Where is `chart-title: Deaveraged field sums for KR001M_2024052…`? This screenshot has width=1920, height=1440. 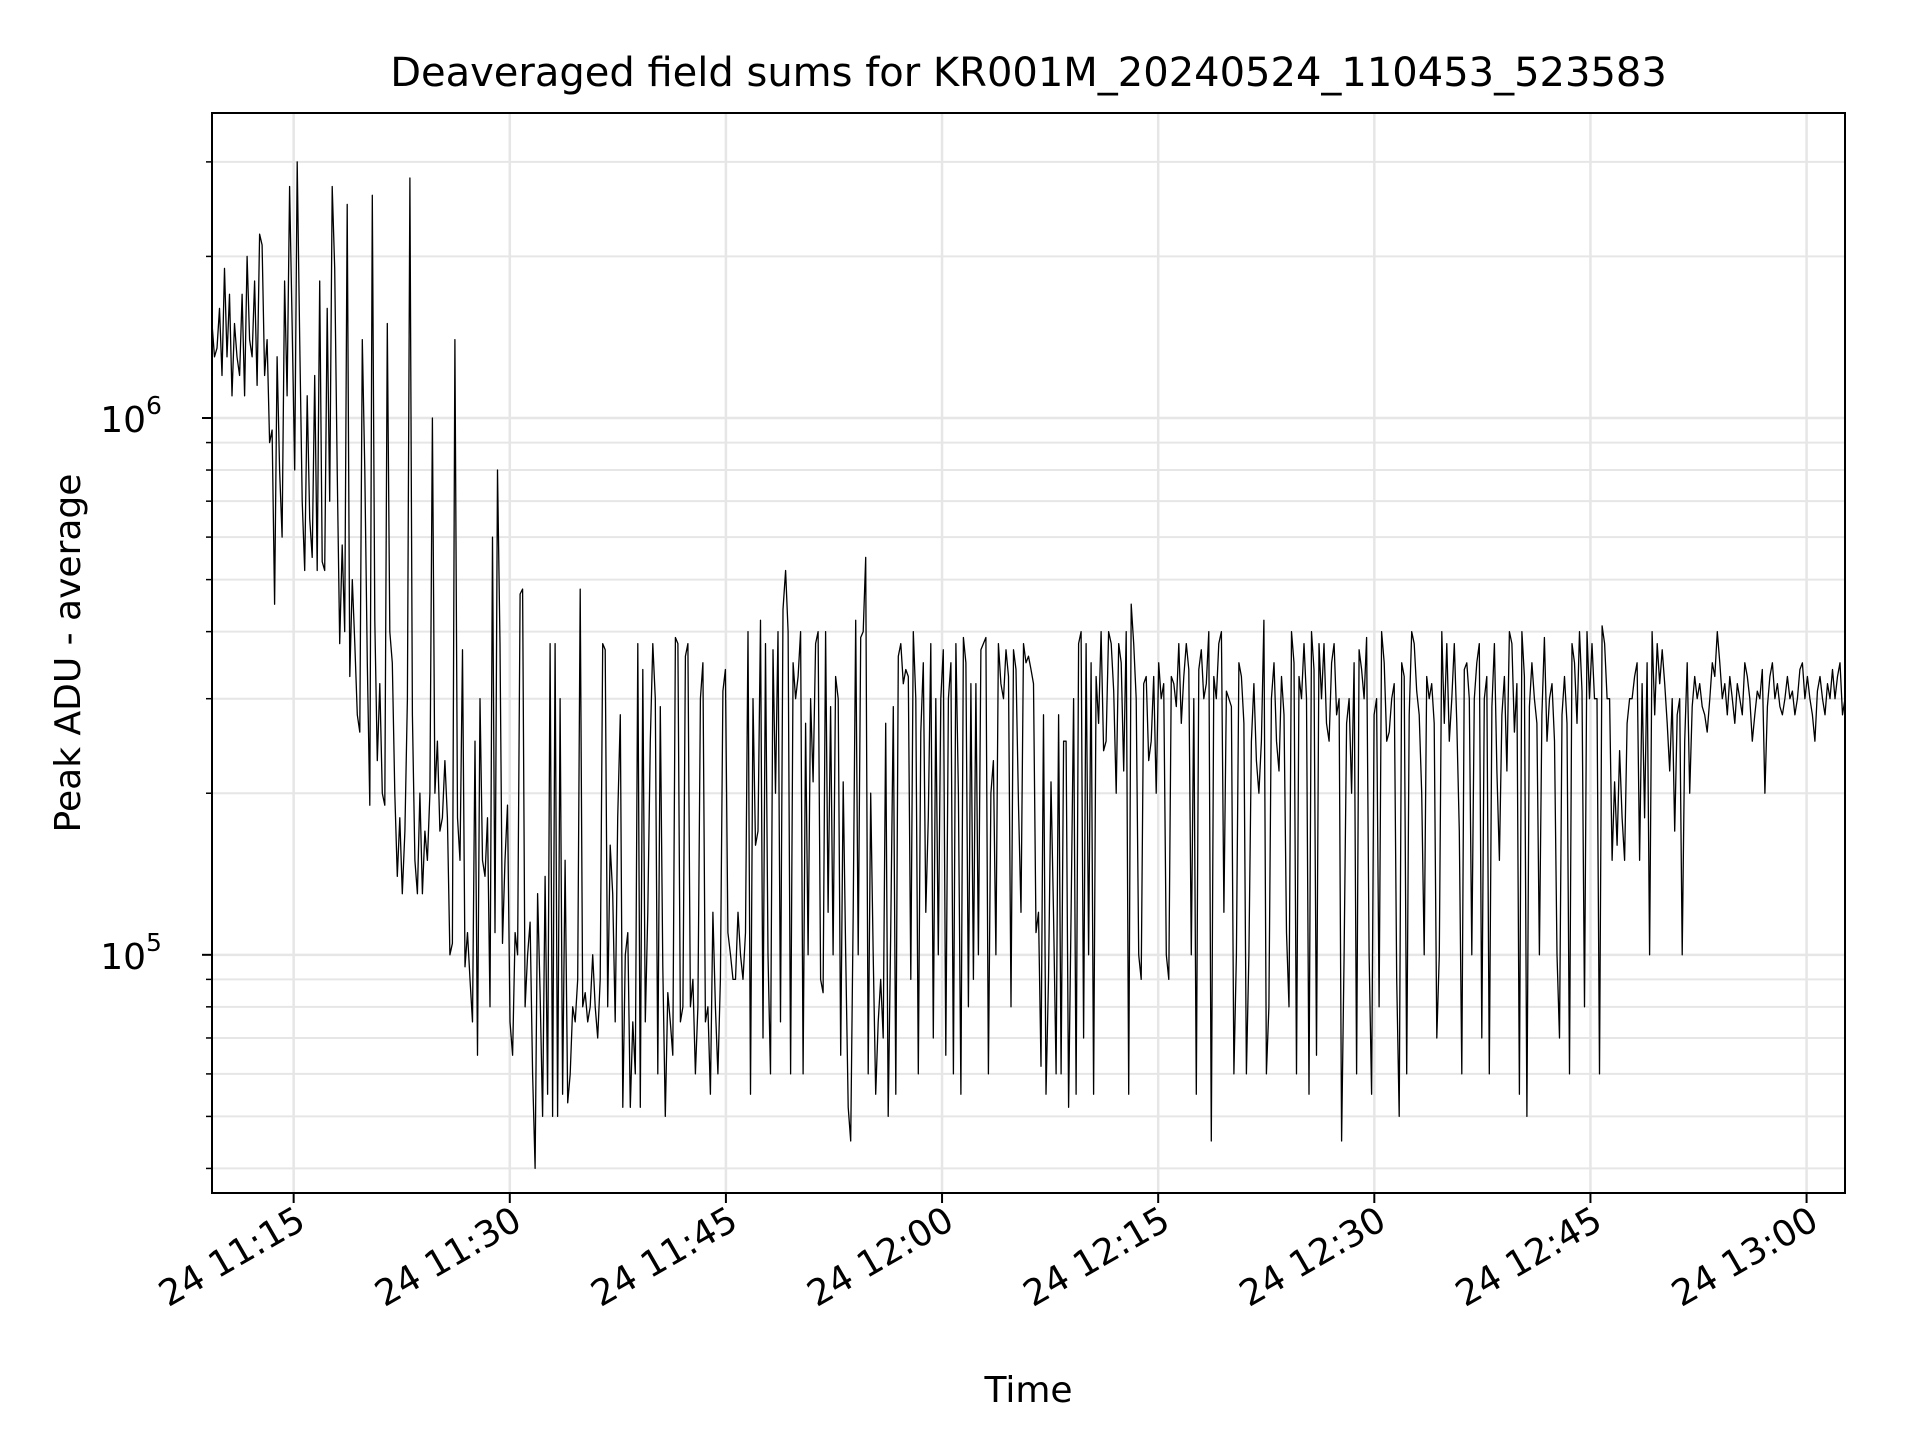
chart-title: Deaveraged field sums for KR001M_2024052… is located at coordinates (1028, 73).